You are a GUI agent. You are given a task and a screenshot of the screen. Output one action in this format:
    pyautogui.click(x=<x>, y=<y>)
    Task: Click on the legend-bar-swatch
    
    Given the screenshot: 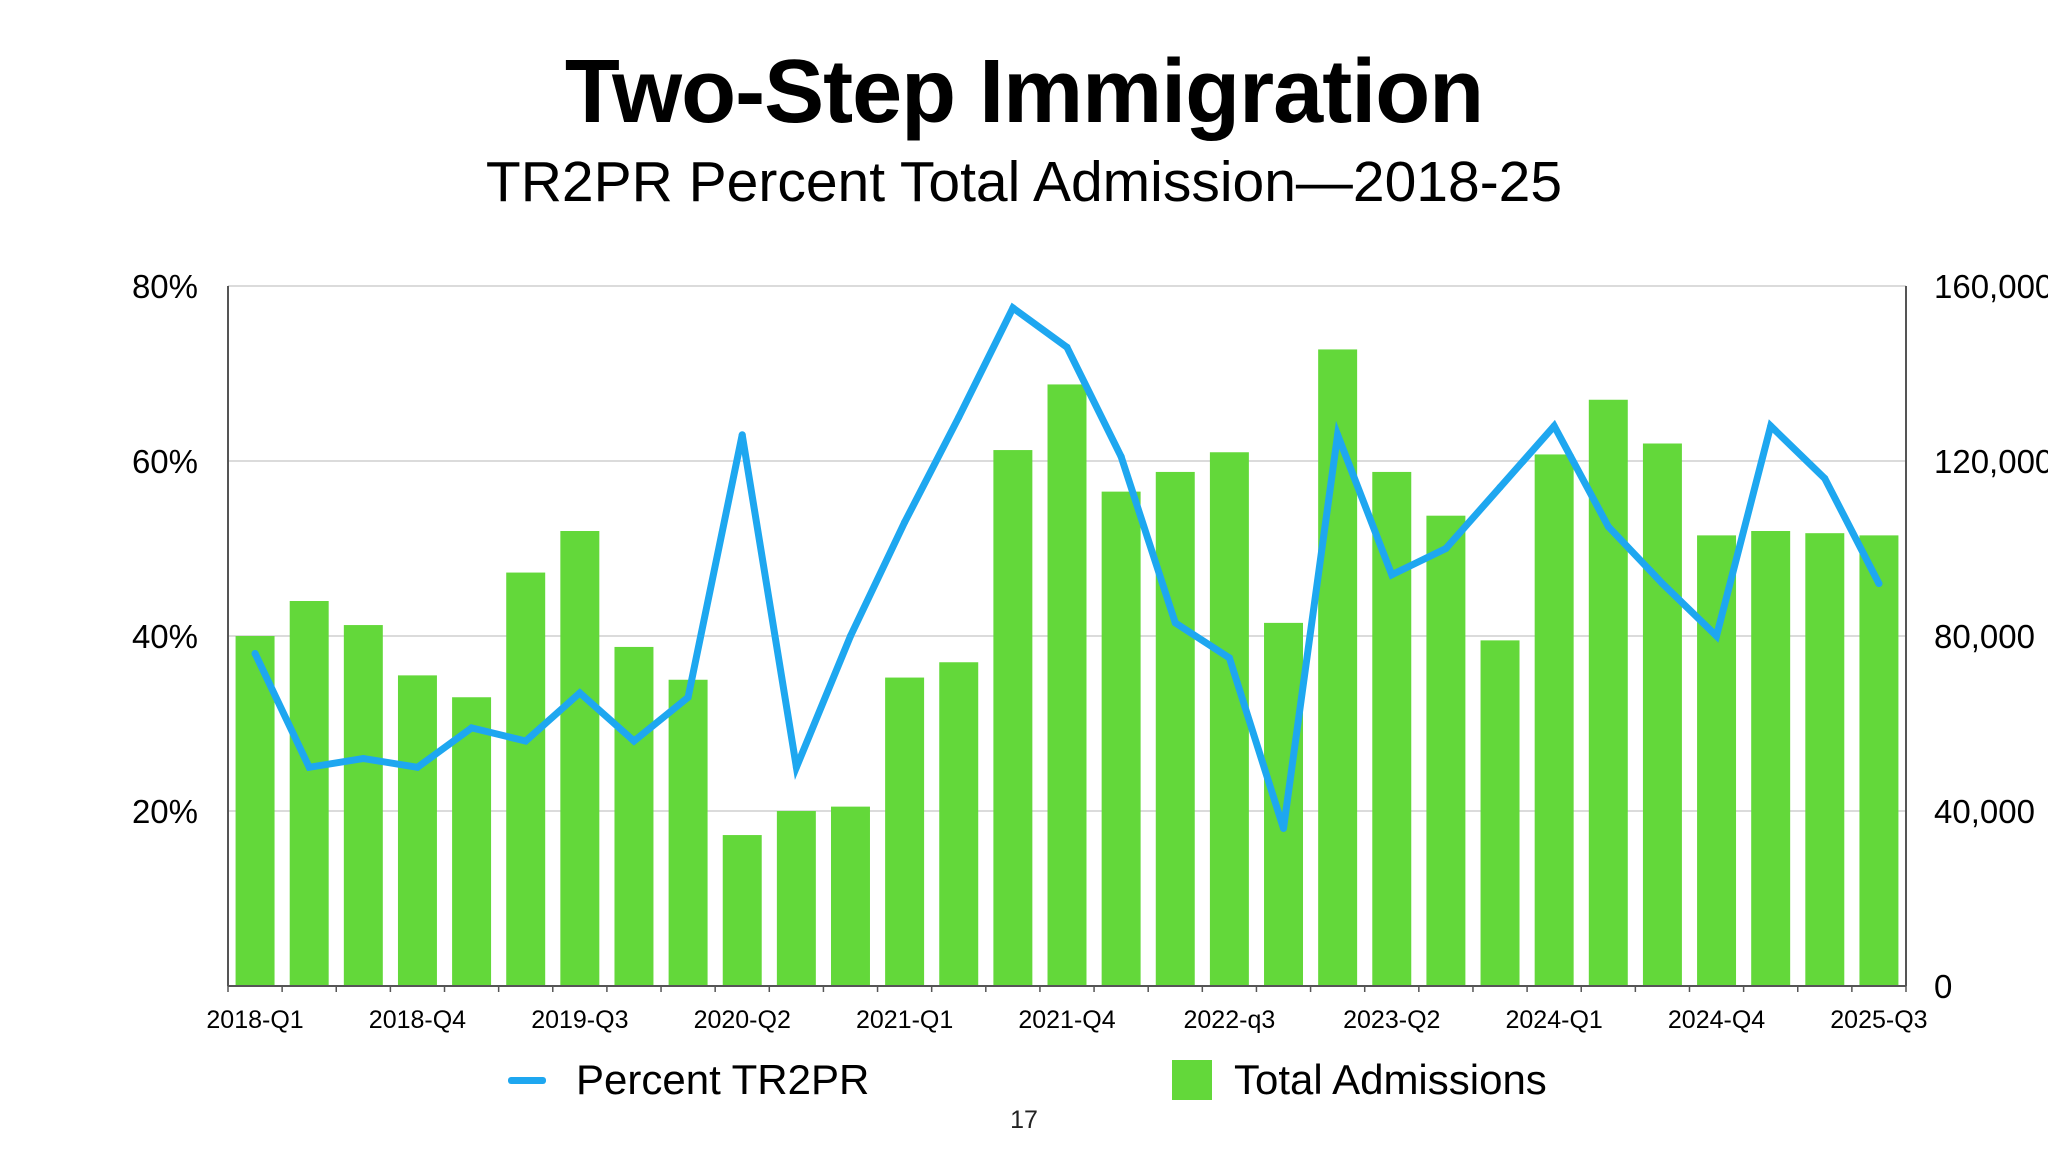 What is the action you would take?
    pyautogui.click(x=1192, y=1080)
    